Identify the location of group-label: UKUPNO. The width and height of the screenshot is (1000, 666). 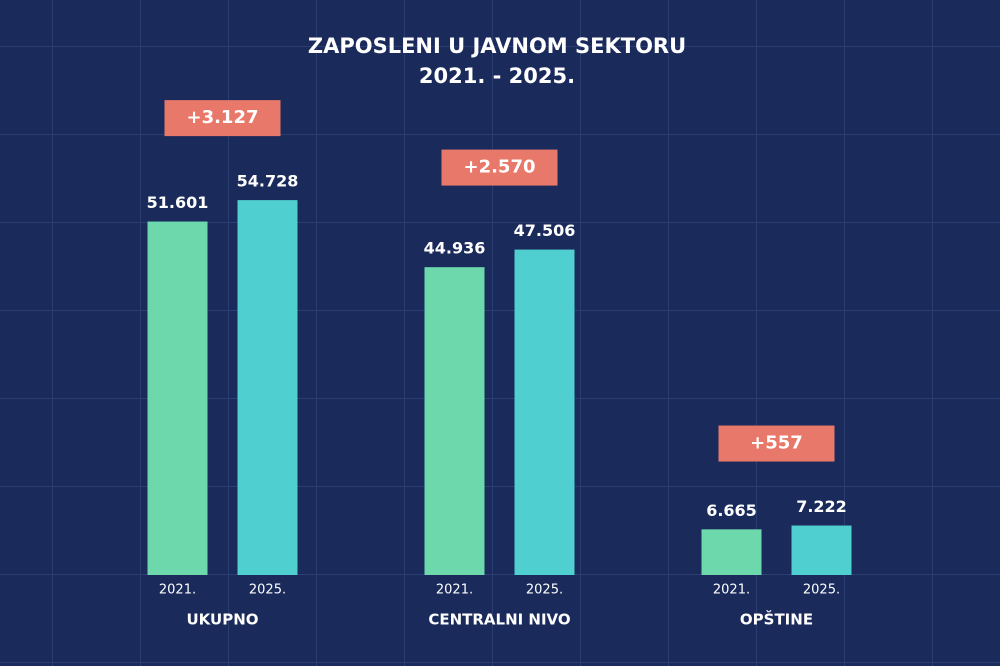
(222, 620).